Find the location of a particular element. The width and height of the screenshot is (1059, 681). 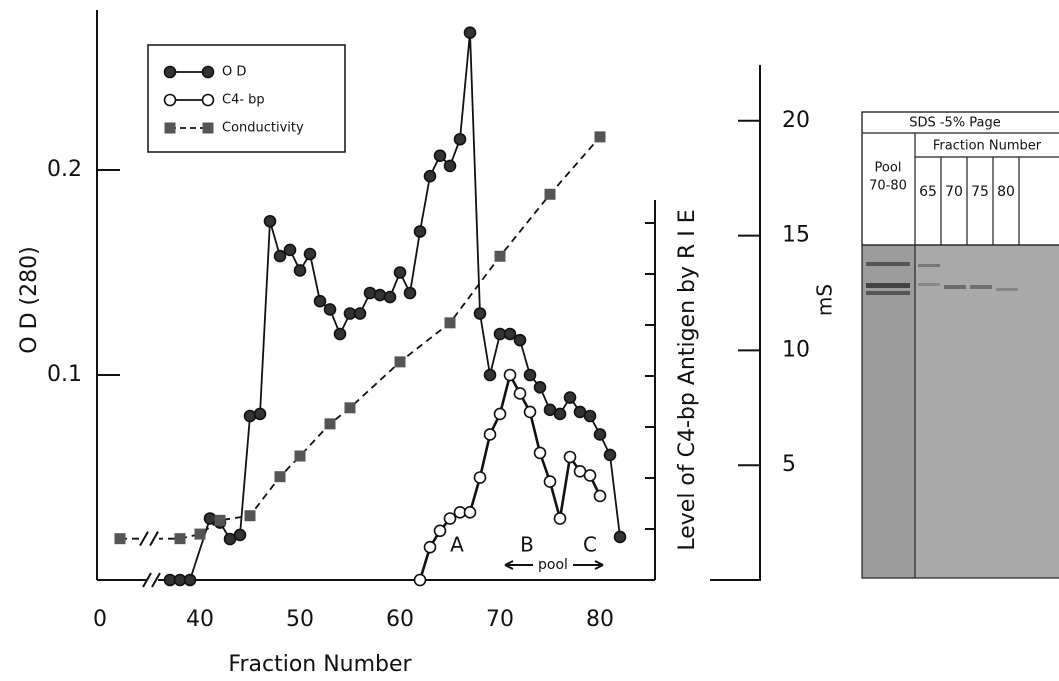

legend-label: C4- bp is located at coordinates (243, 100).